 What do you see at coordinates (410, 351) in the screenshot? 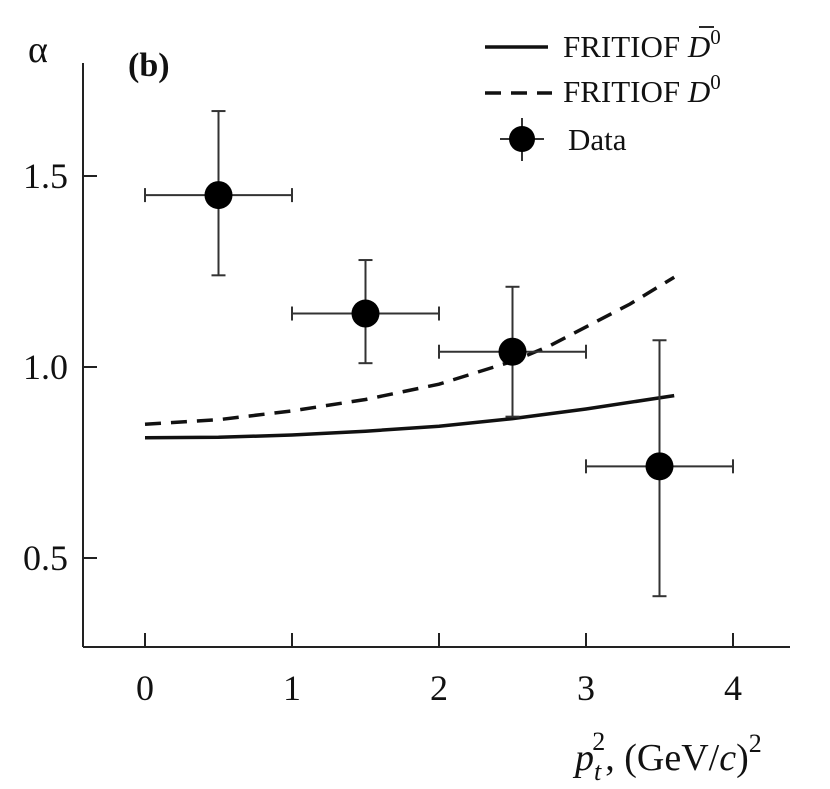
I see `fritiof-d0-curve` at bounding box center [410, 351].